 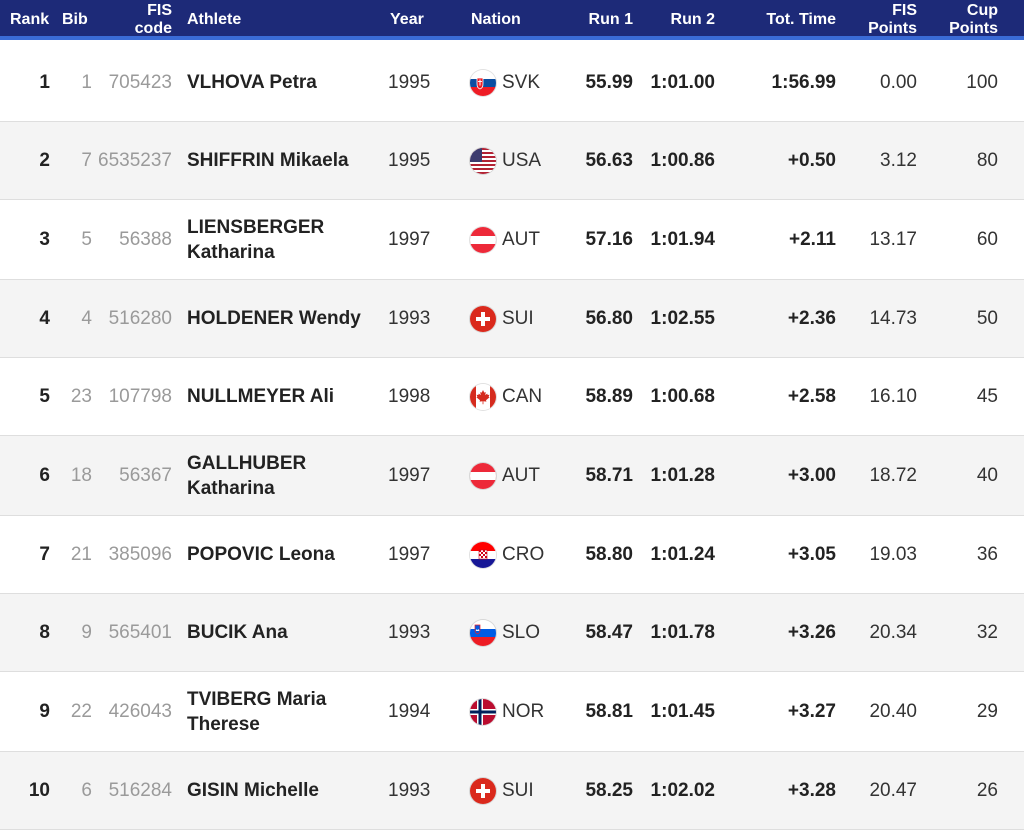 I want to click on athlete-cell: SHIFFRIN Mikaela, so click(x=284, y=160).